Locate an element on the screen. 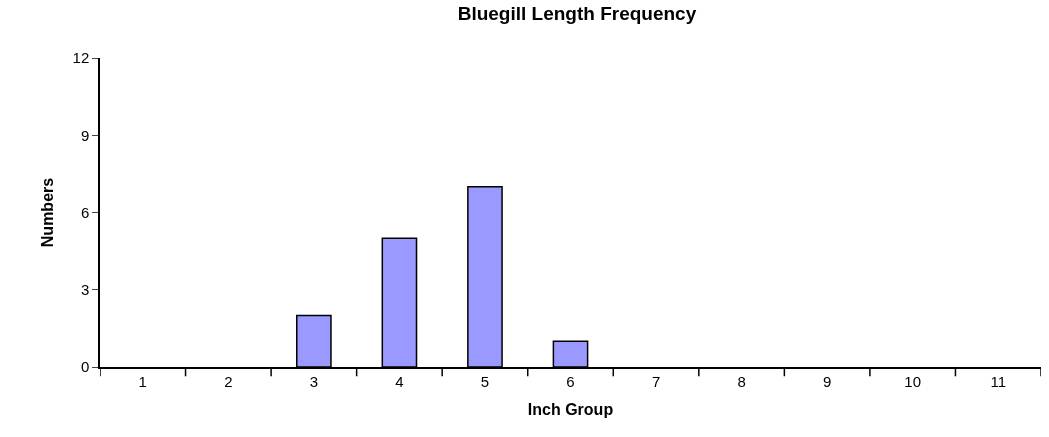 Image resolution: width=1049 pixels, height=437 pixels. x-tick-label: 7 is located at coordinates (656, 381).